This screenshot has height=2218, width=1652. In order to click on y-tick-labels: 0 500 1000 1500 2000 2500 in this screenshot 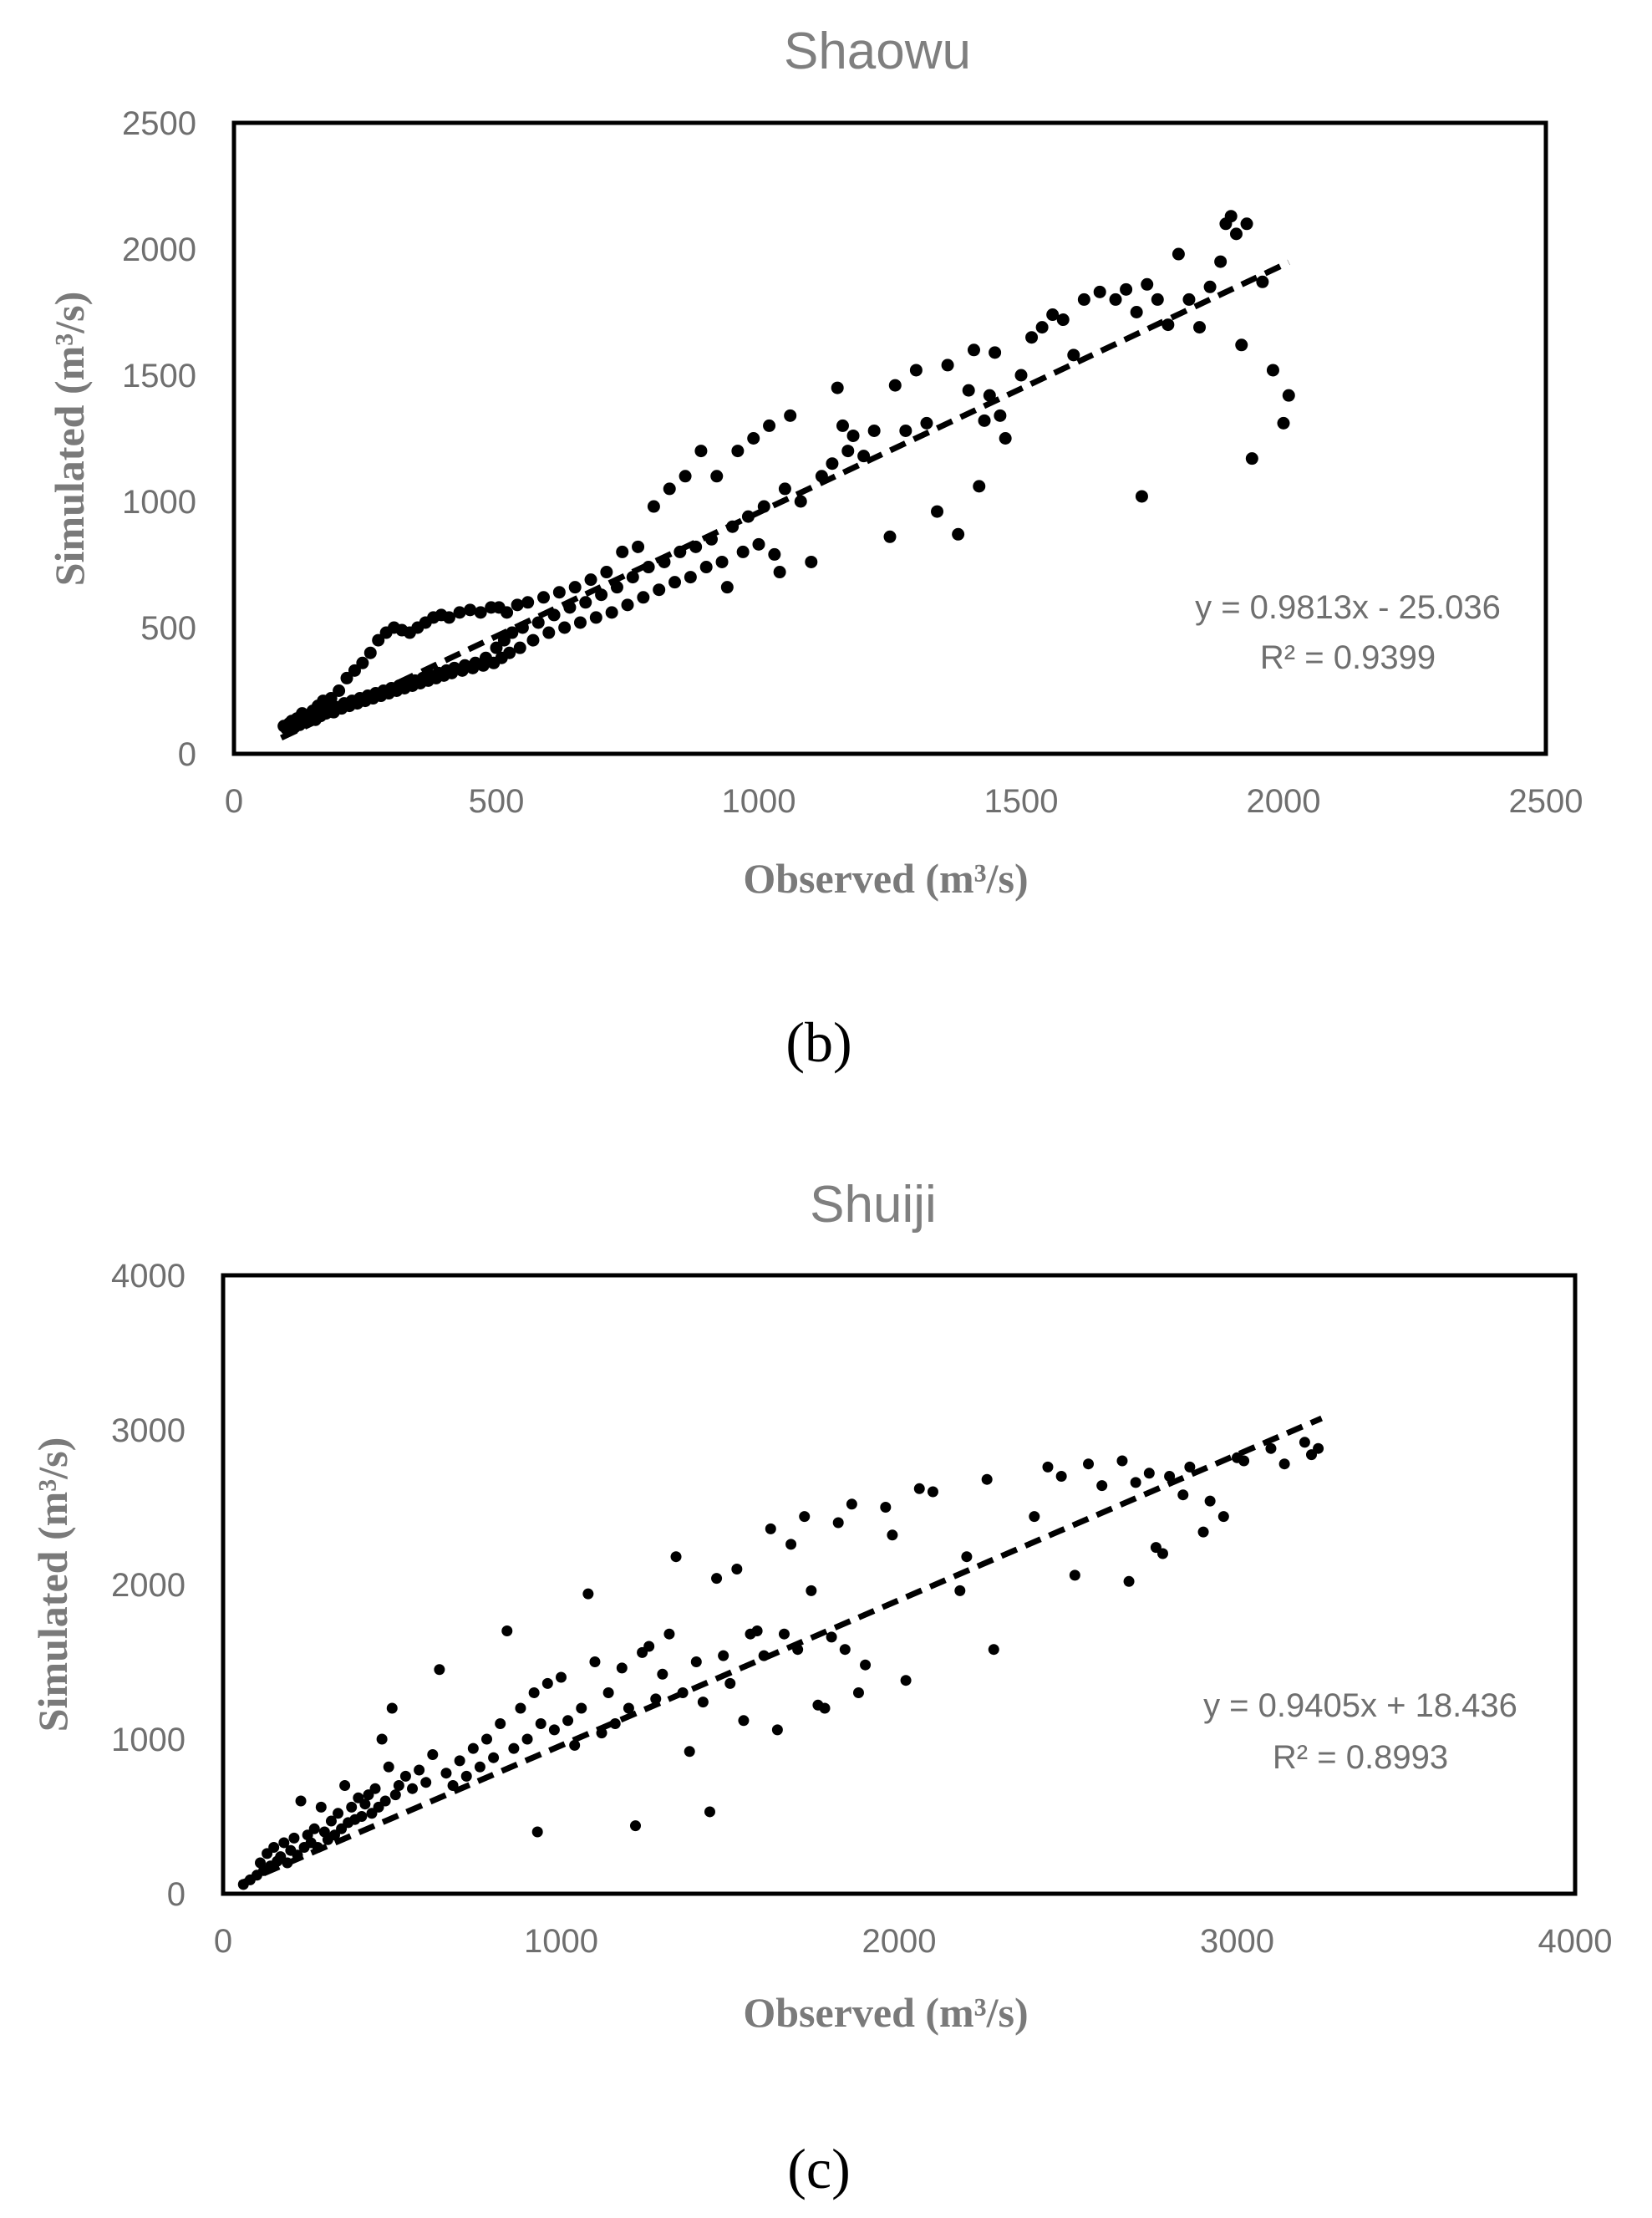, I will do `click(159, 439)`.